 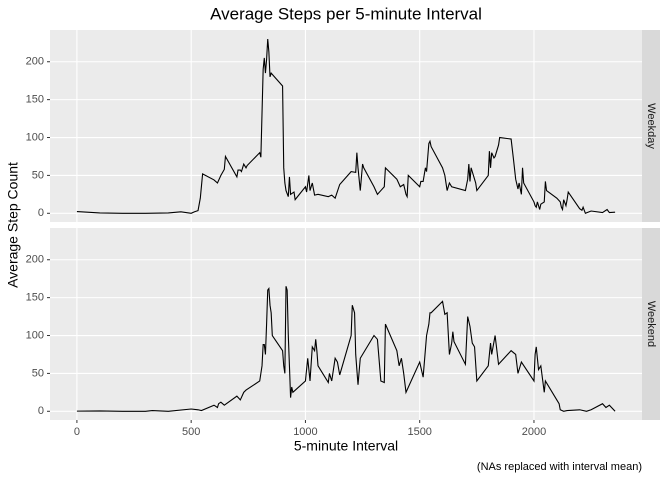 I want to click on facet-label: Weekday, so click(x=651, y=126).